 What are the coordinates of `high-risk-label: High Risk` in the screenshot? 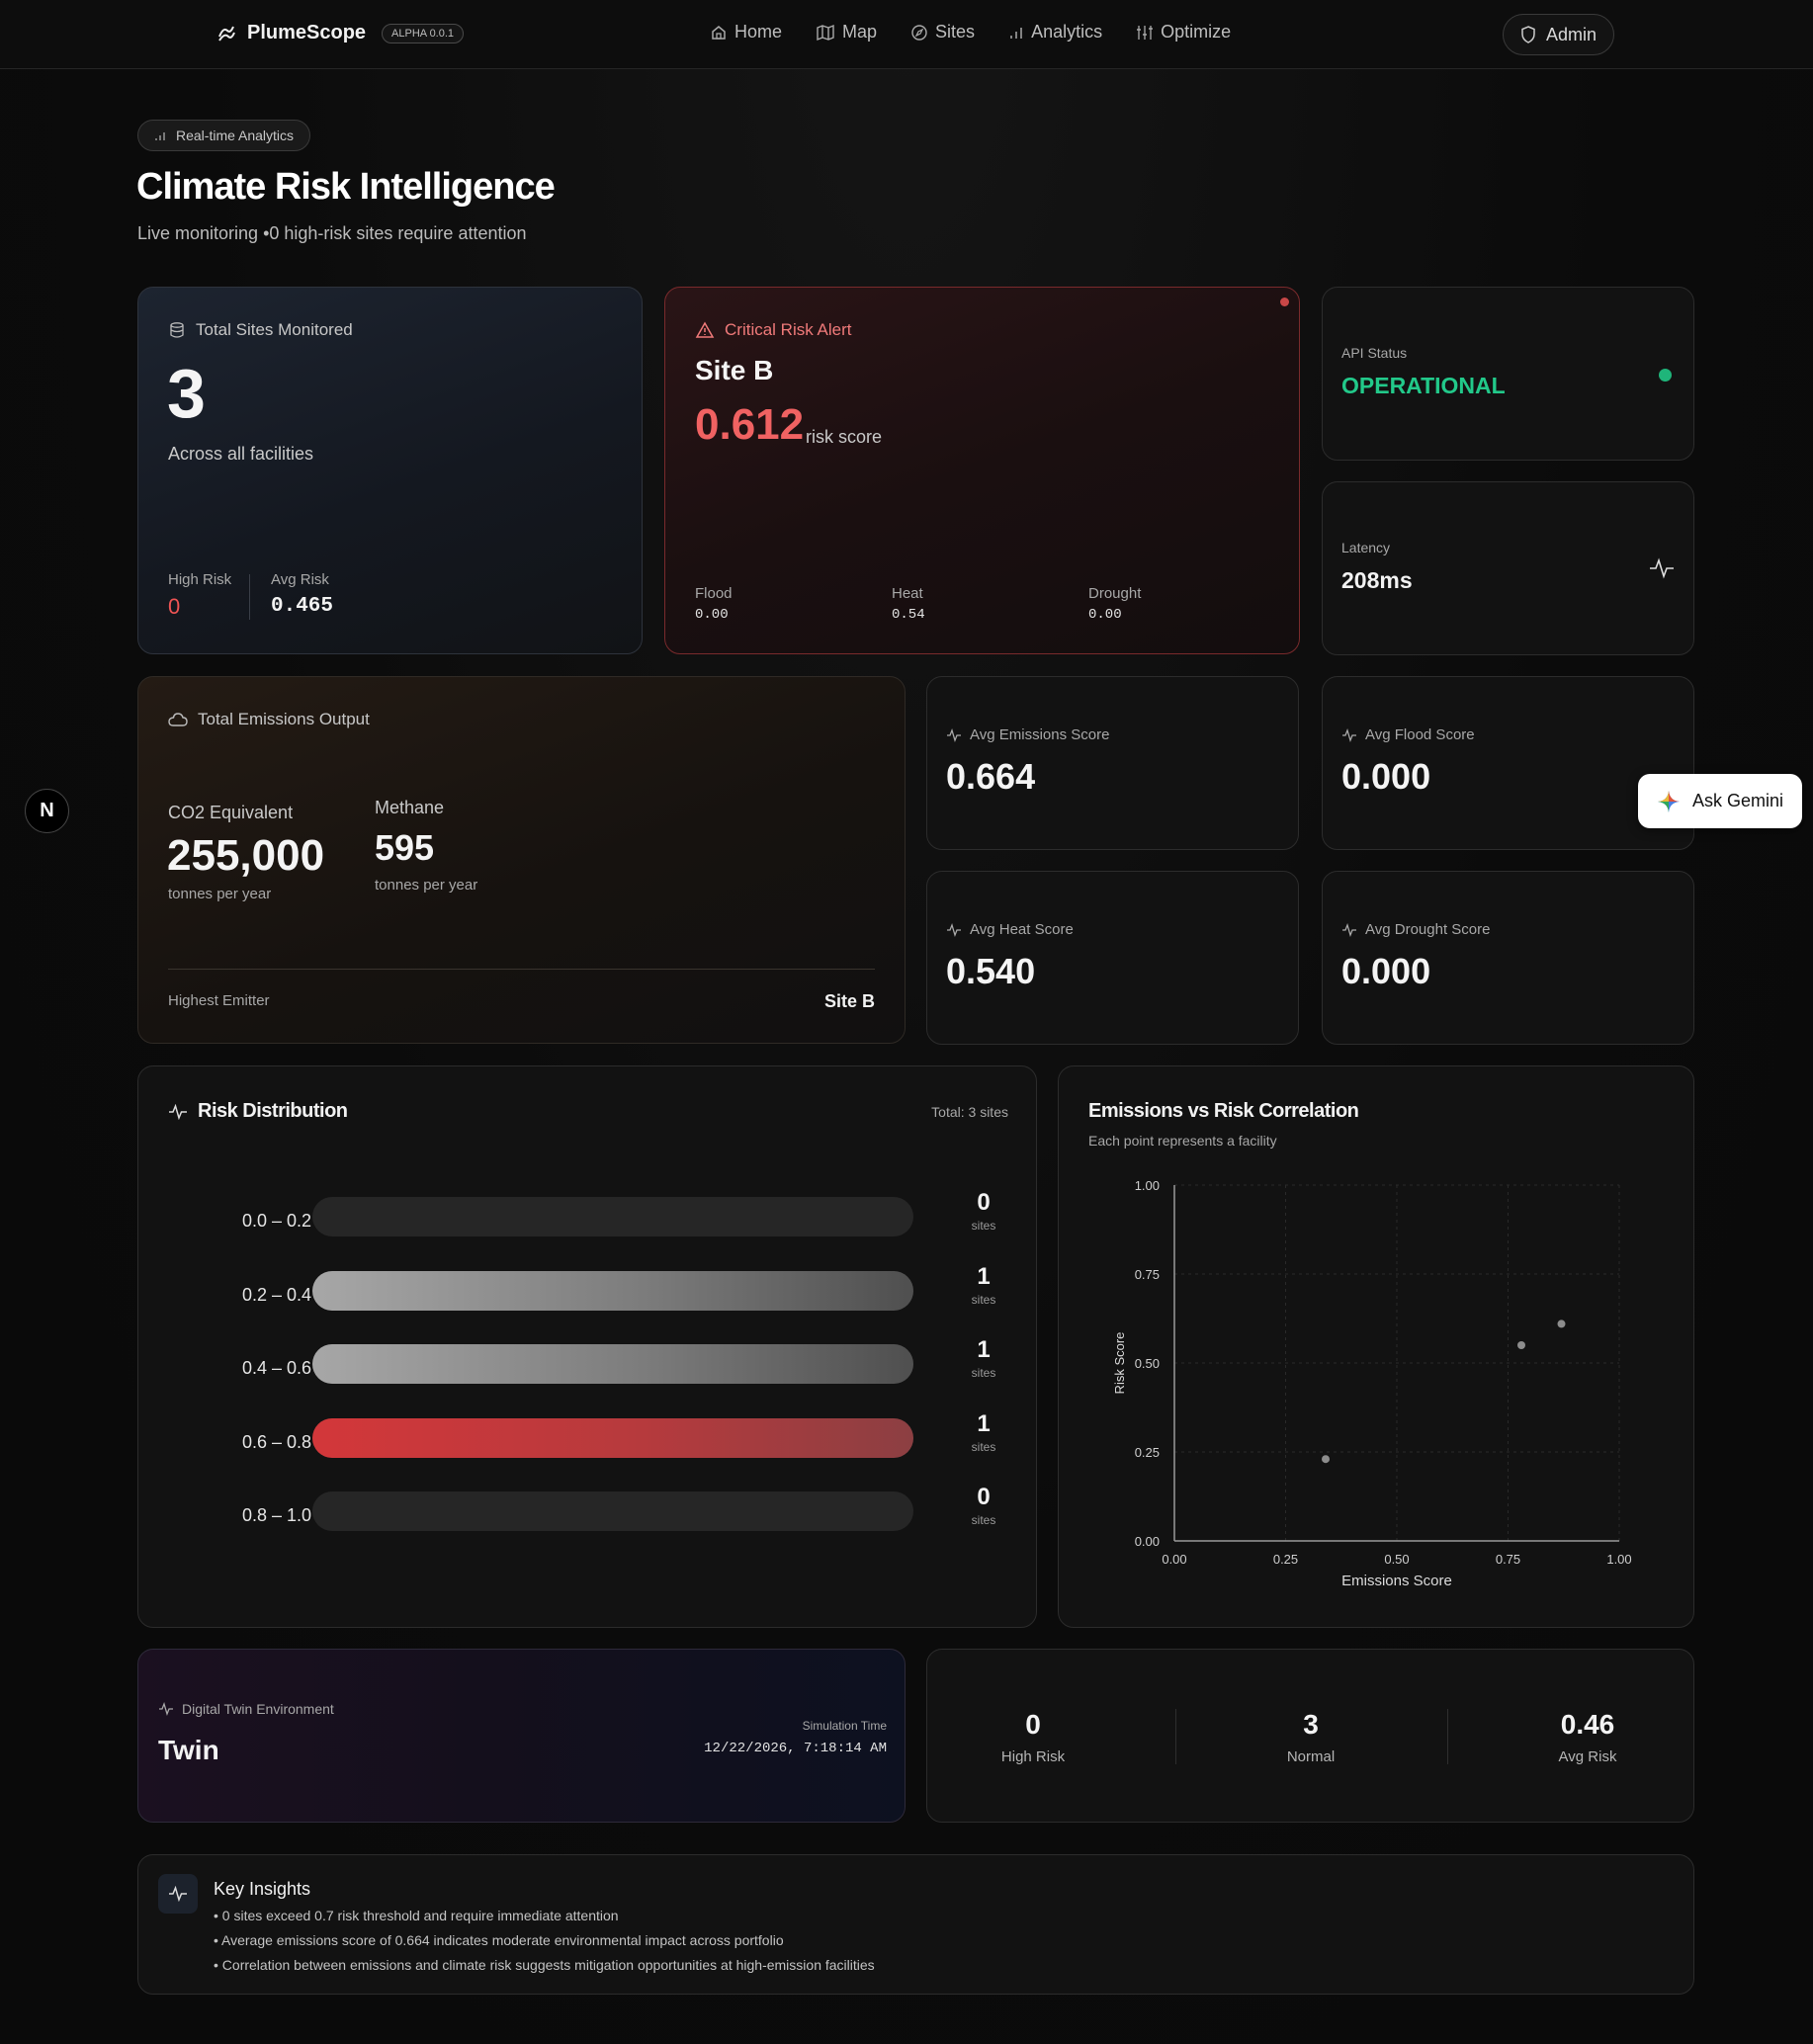 It's located at (200, 580).